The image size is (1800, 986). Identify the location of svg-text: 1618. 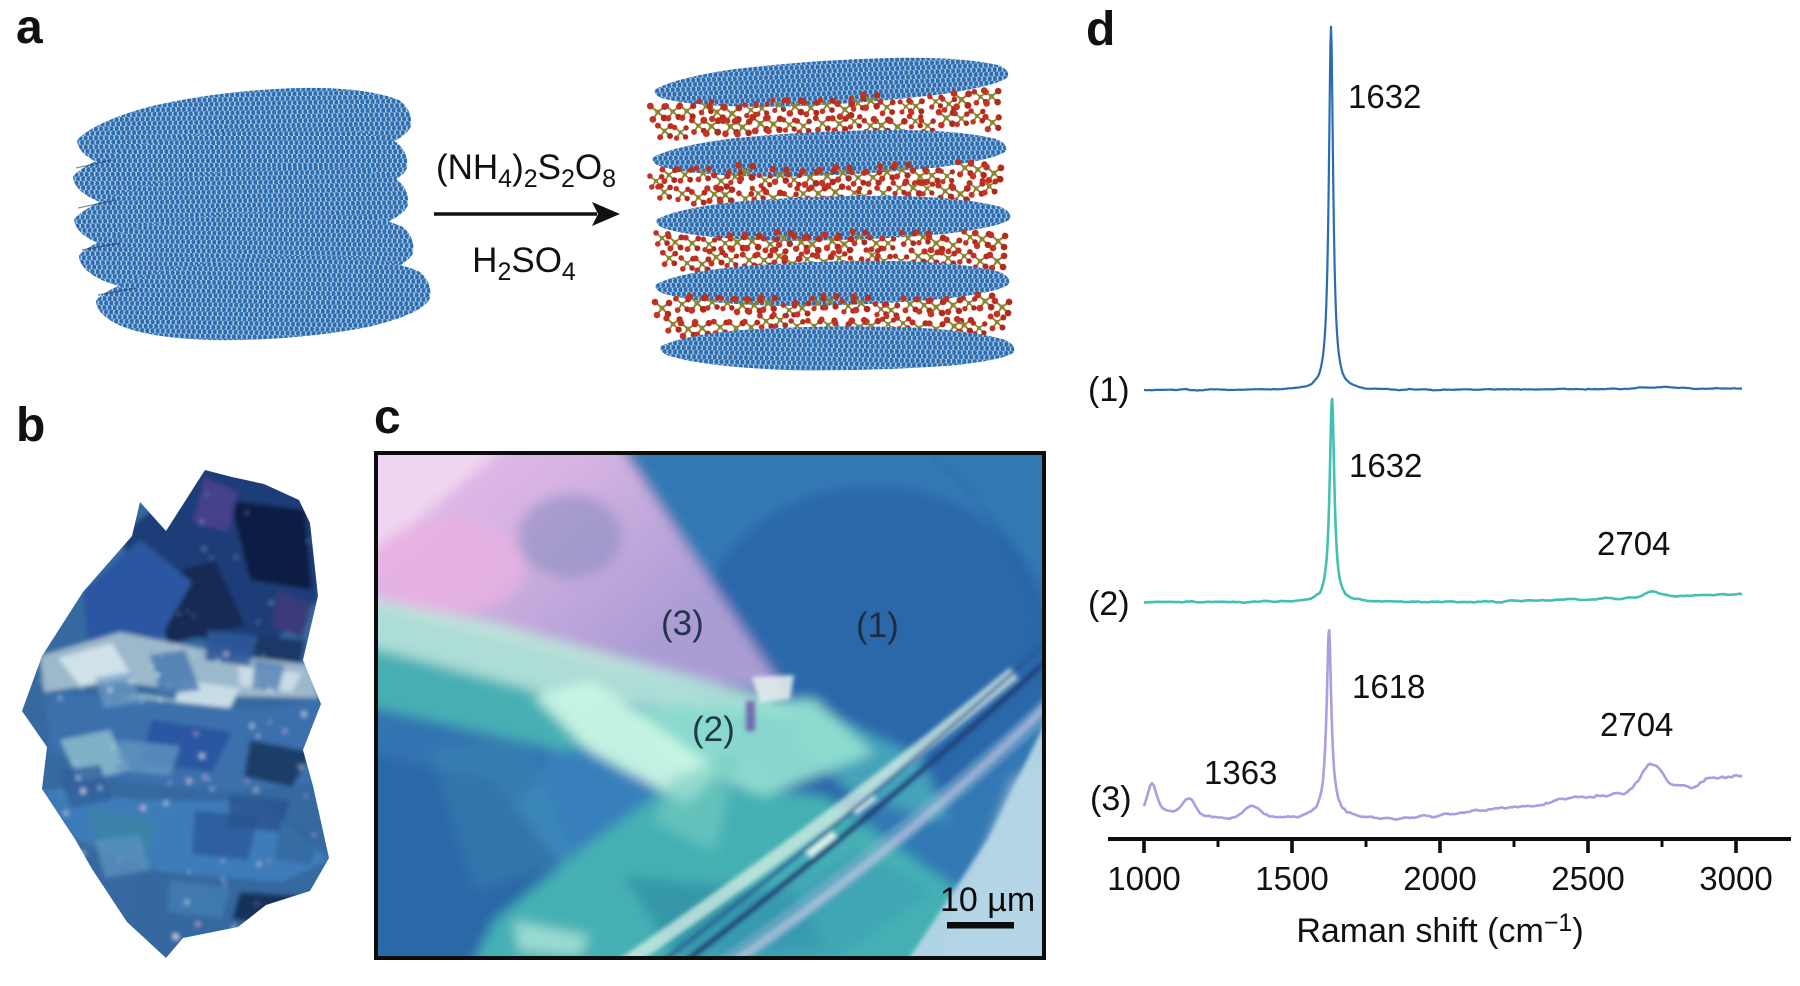
(1388, 686).